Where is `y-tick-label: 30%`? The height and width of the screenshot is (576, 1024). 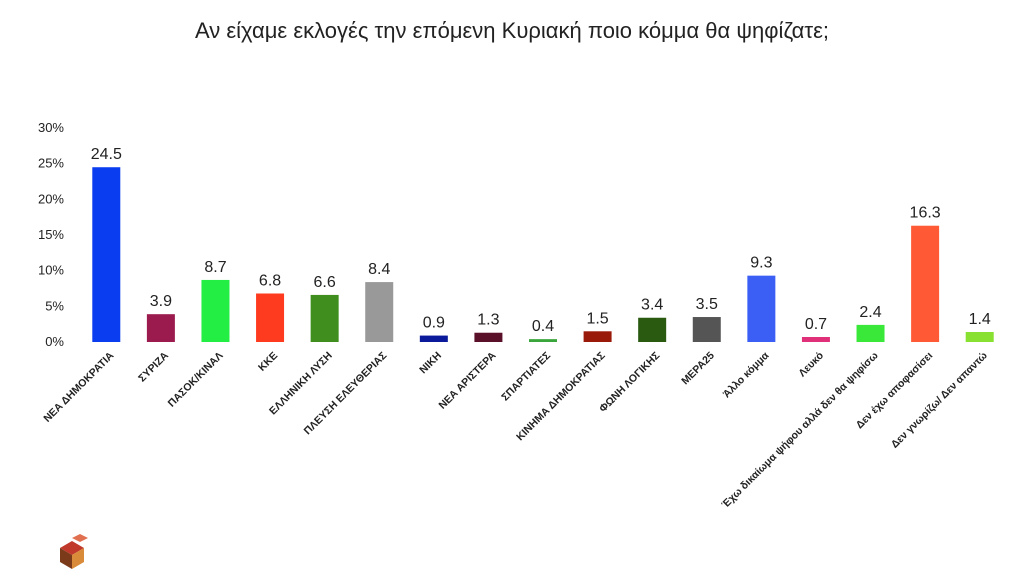 y-tick-label: 30% is located at coordinates (51, 127).